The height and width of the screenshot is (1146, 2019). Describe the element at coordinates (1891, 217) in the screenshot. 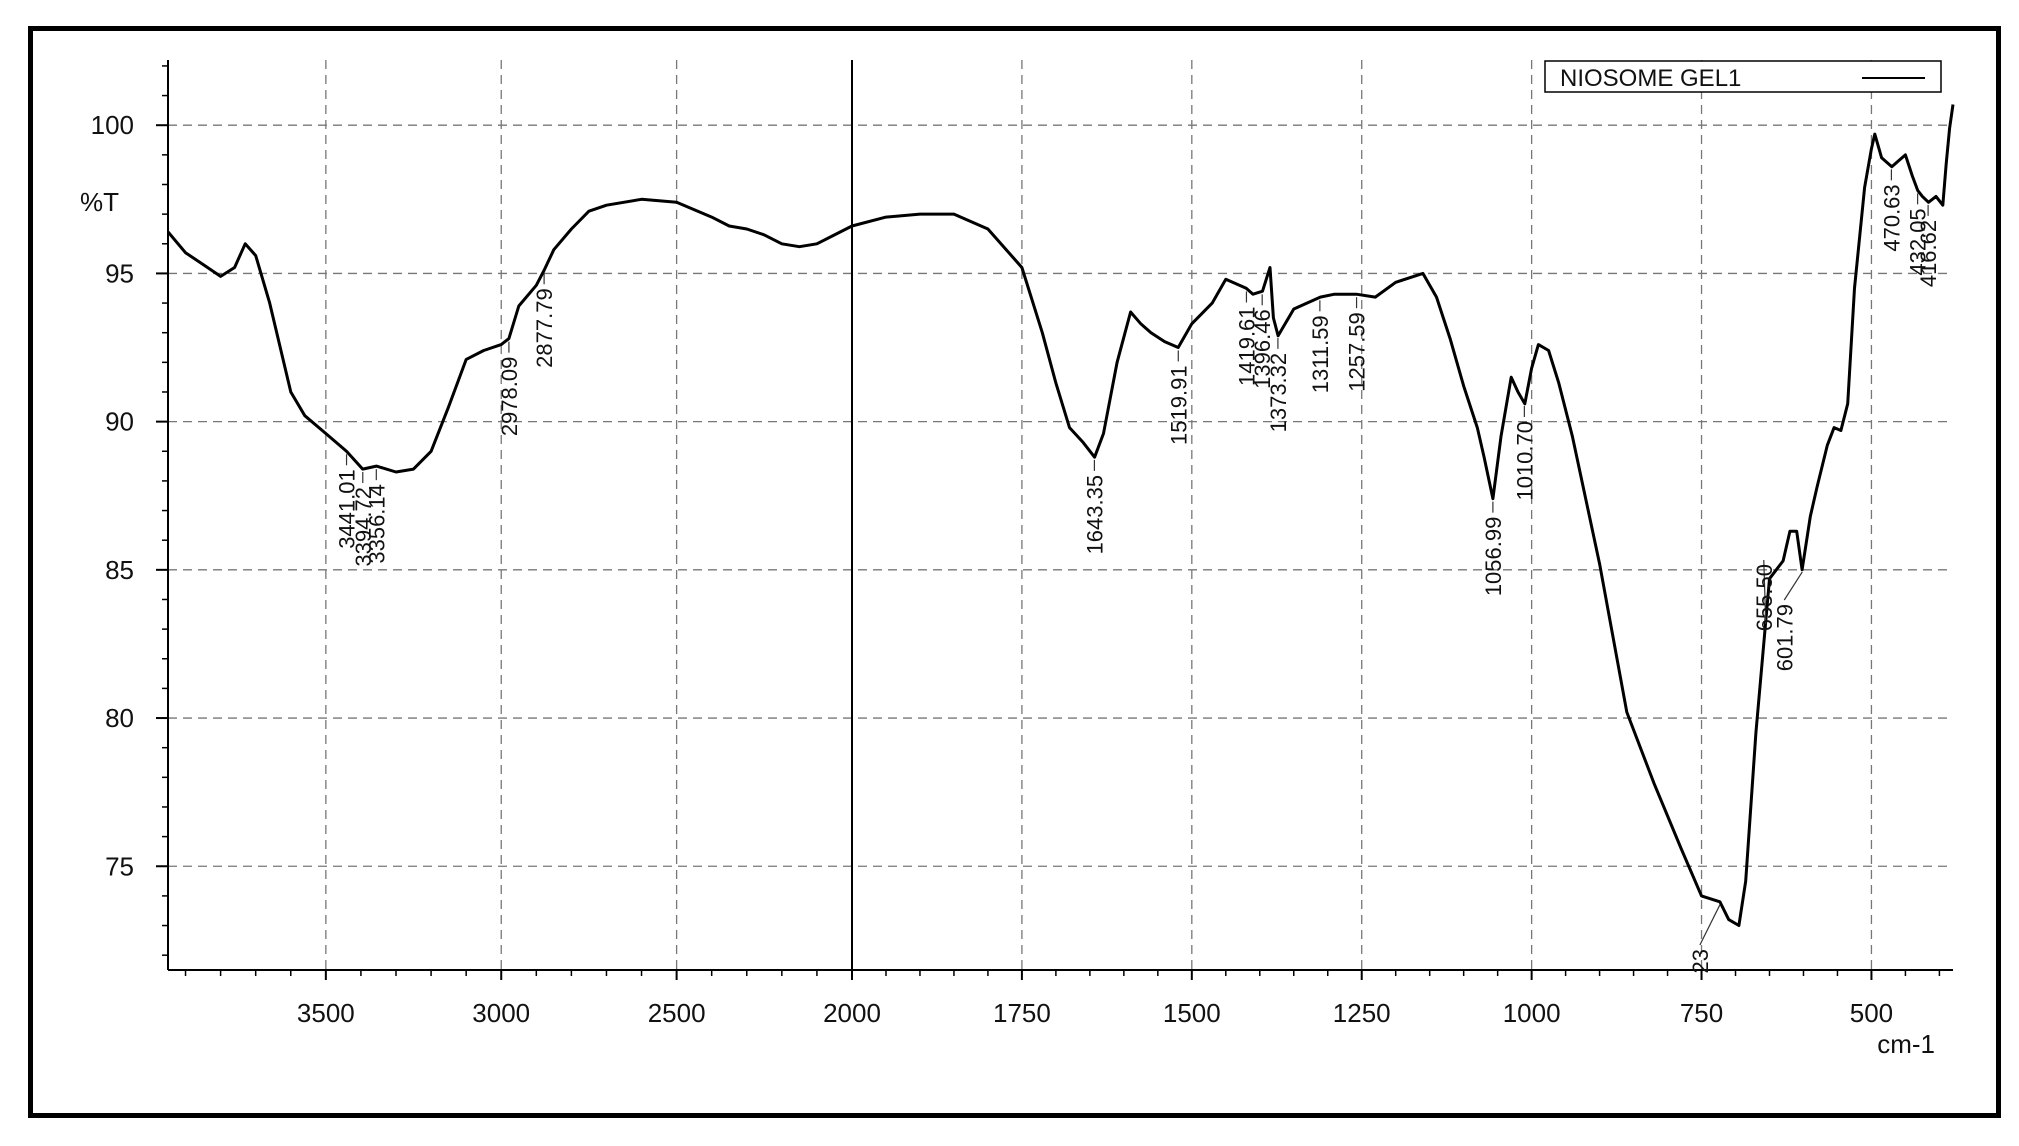

I see `peak-label: 470.63` at that location.